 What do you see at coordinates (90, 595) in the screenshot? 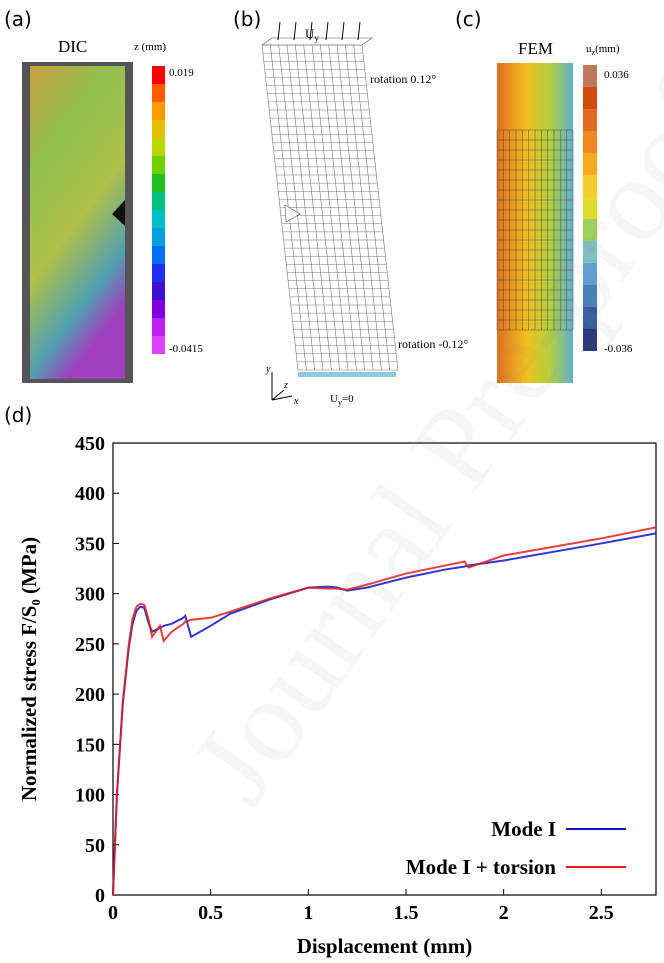
I see `y-tick-label: 300` at bounding box center [90, 595].